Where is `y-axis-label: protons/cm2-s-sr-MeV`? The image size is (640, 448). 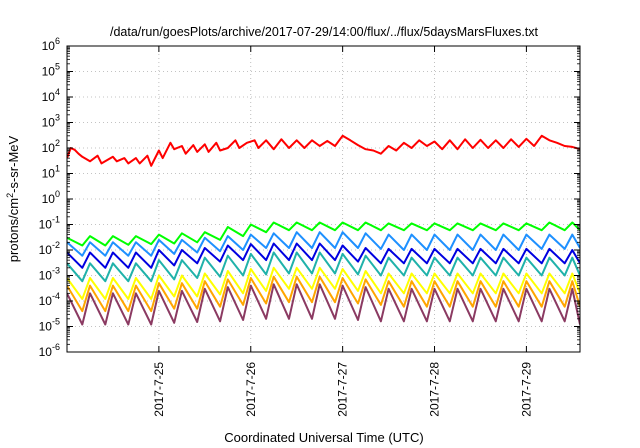
y-axis-label: protons/cm2-s-sr-MeV is located at coordinates (13, 198).